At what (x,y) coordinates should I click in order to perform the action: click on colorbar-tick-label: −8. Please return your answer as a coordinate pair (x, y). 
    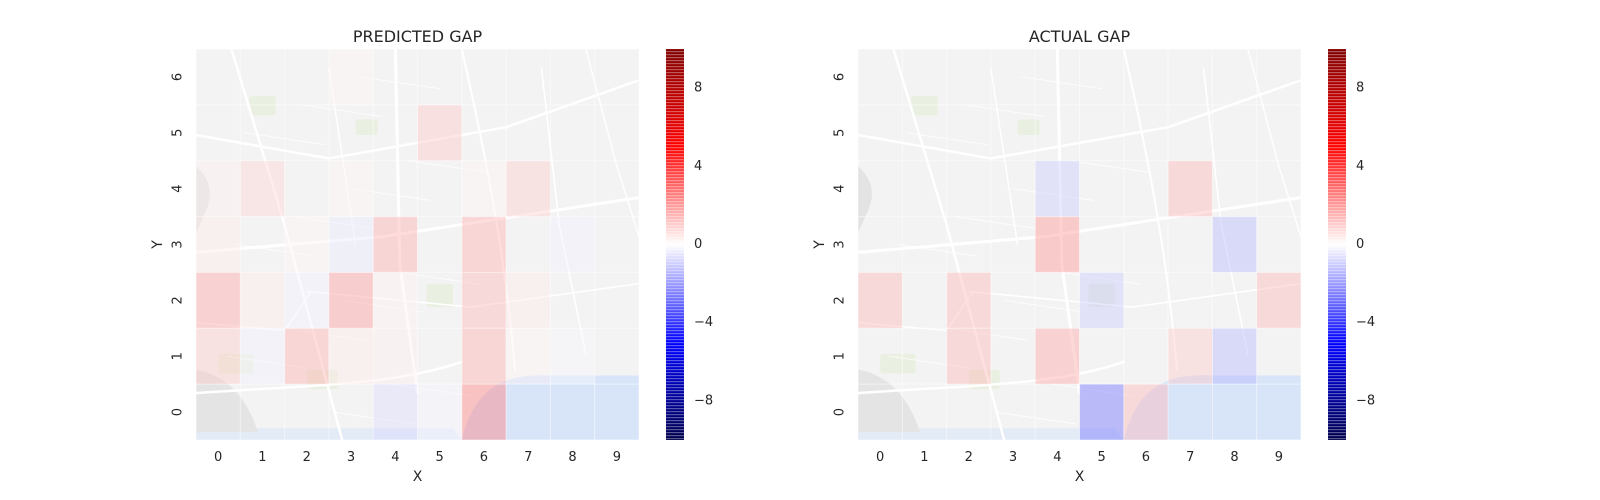
    Looking at the image, I should click on (1365, 400).